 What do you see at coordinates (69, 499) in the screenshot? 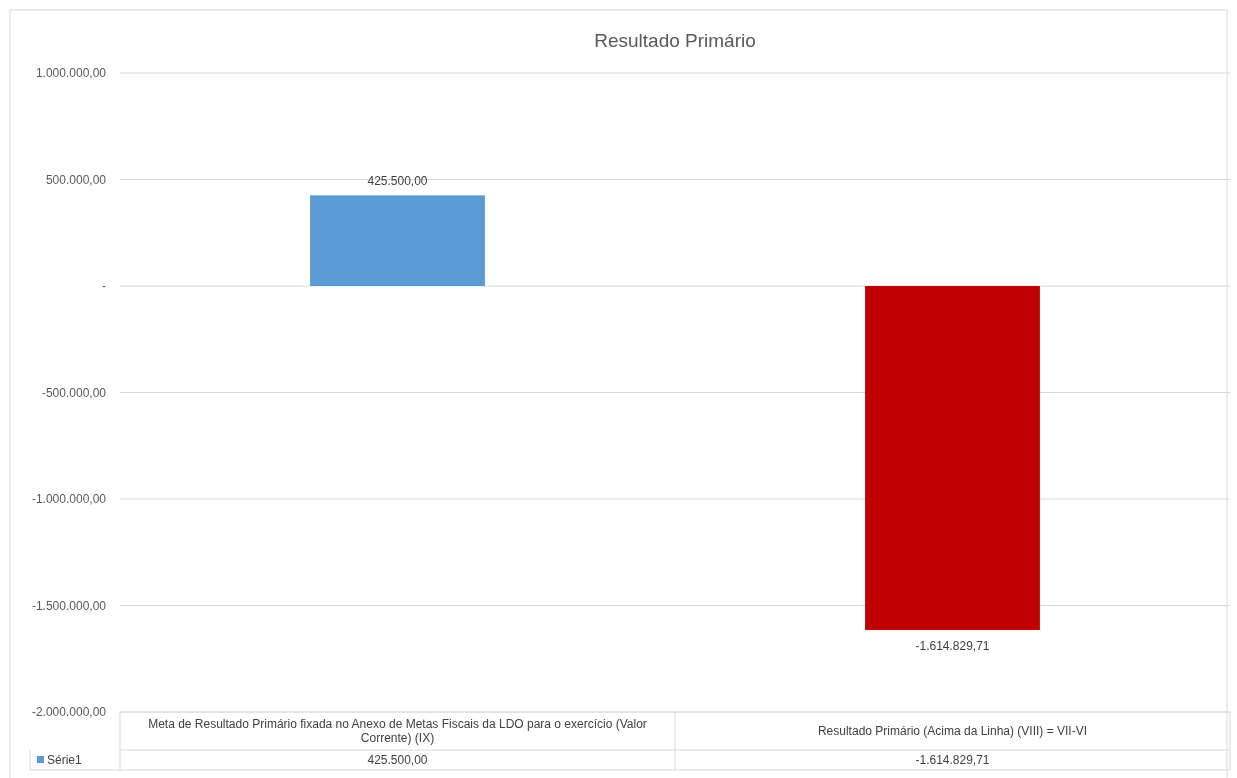
I see `y-tick-label: -1.000.000,00` at bounding box center [69, 499].